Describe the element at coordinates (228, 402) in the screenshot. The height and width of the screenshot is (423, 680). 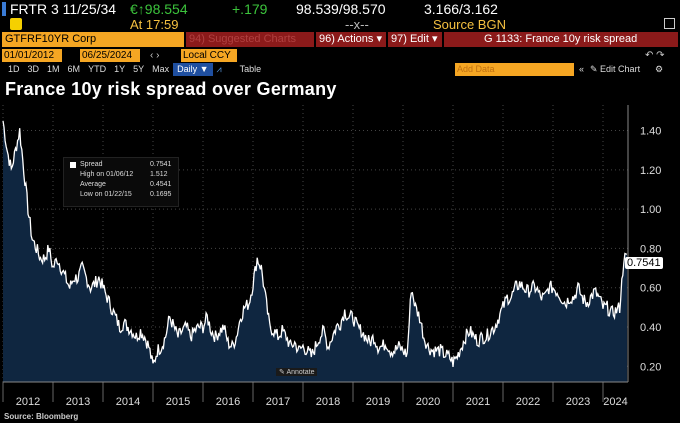
I see `x-tick-label: 2016` at that location.